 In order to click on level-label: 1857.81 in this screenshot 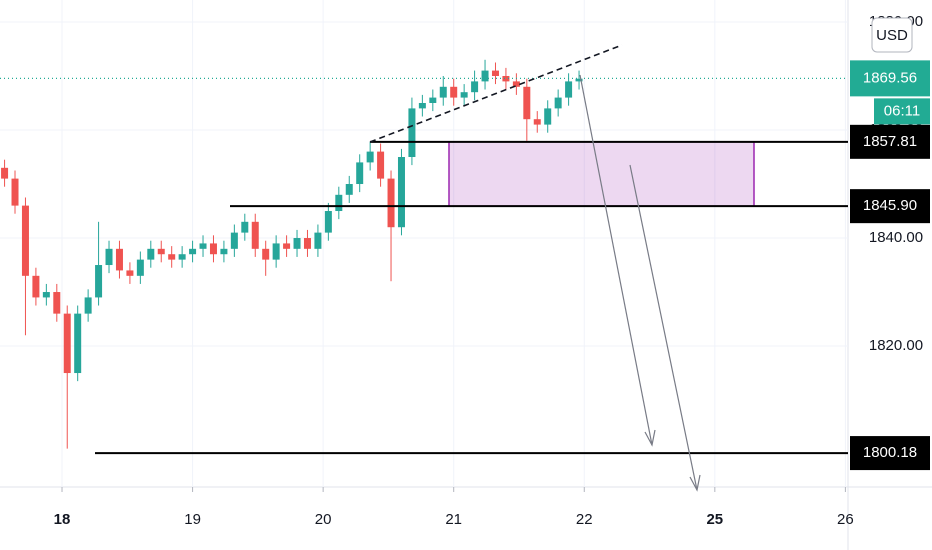, I will do `click(890, 141)`.